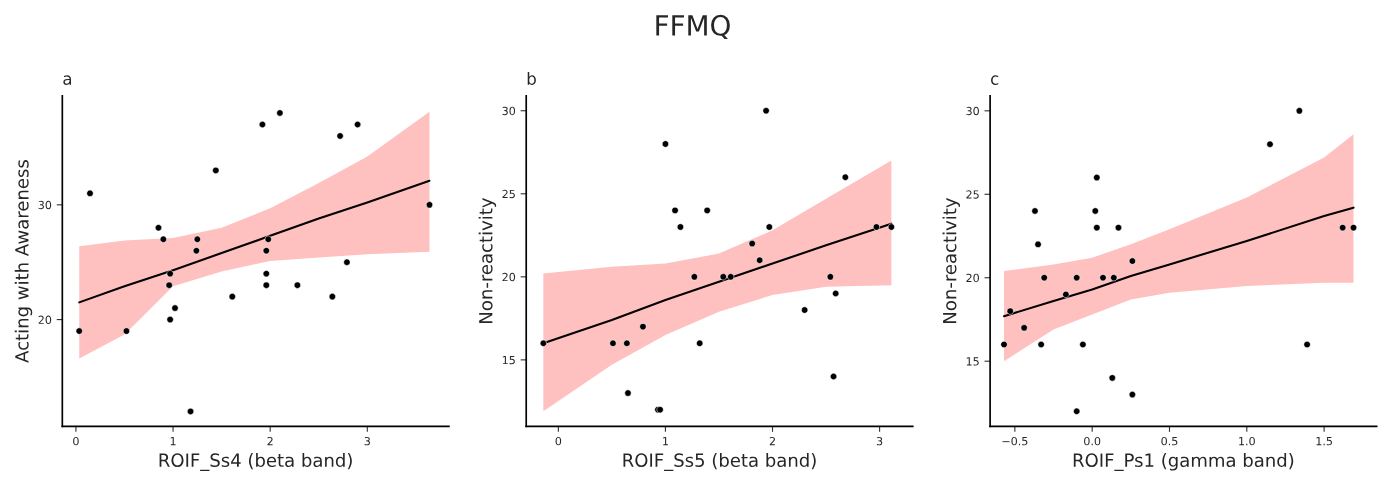 The width and height of the screenshot is (1385, 479). Describe the element at coordinates (693, 27) in the screenshot. I see `text: FFMQ` at that location.